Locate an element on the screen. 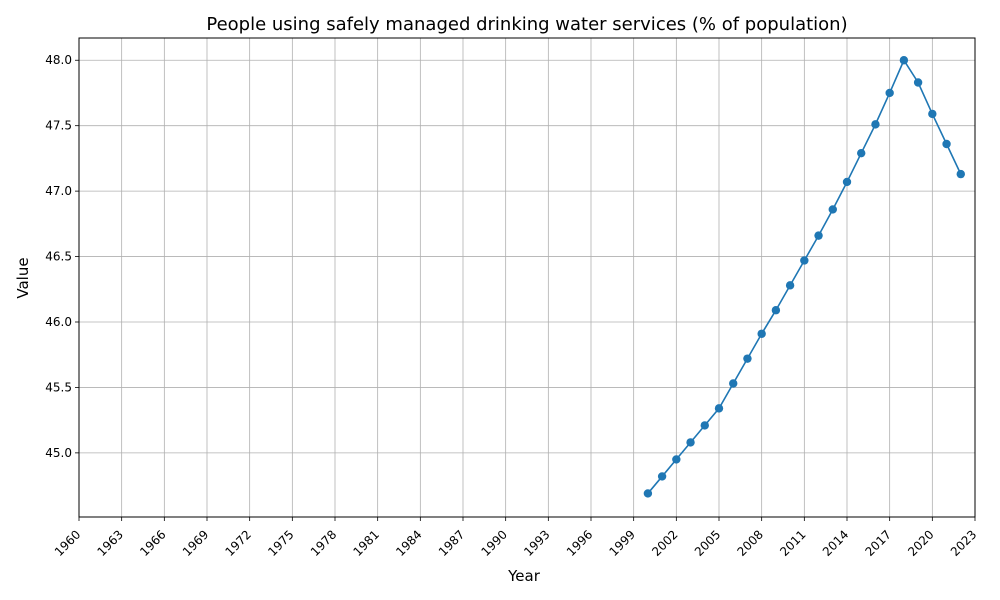 The image size is (1000, 600). y-tick-label: 48.0 is located at coordinates (58, 60).